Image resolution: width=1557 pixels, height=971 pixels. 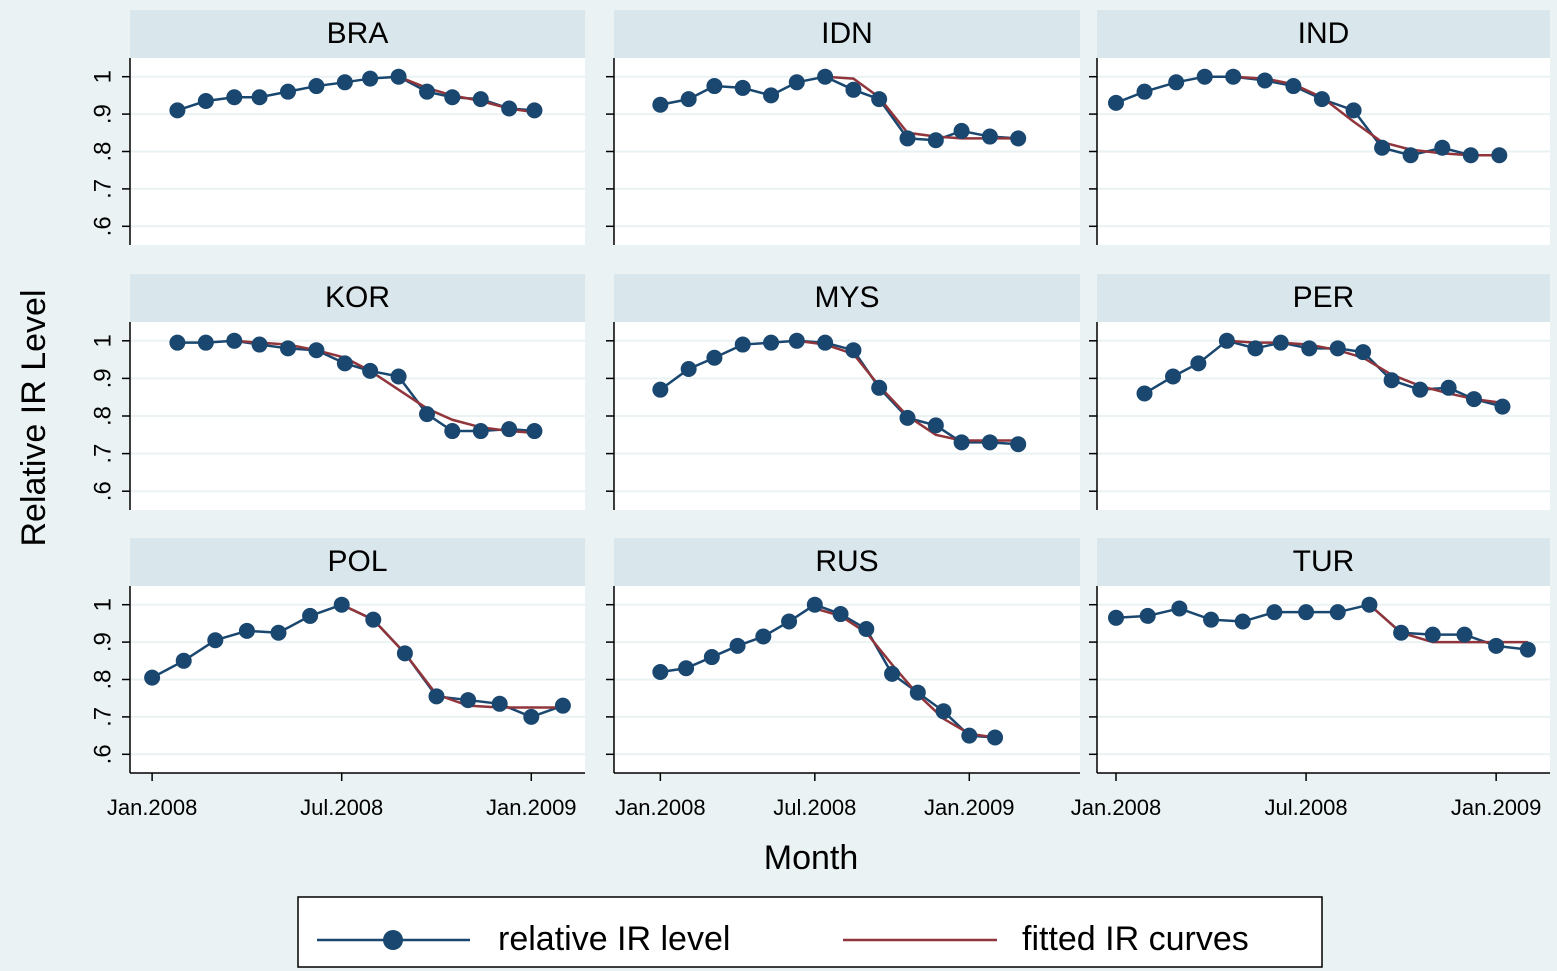 I want to click on panel-title: RUS, so click(x=846, y=561).